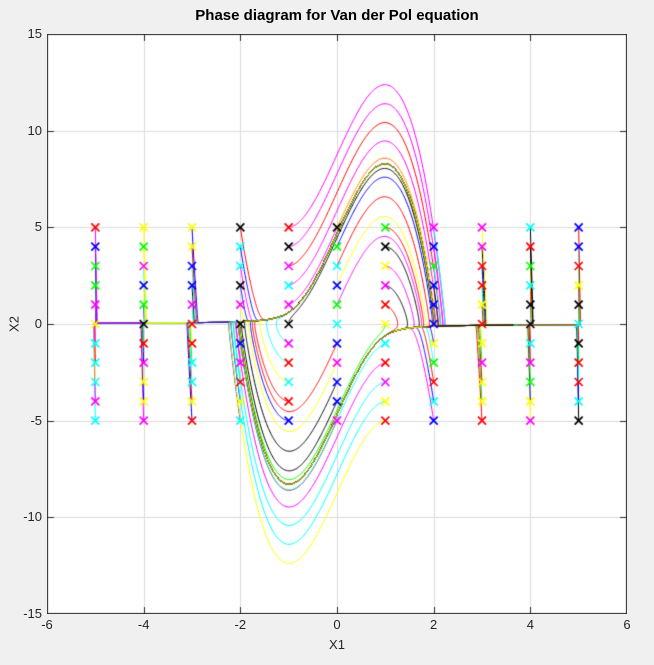  Describe the element at coordinates (32, 517) in the screenshot. I see `y-tick-label: -10` at that location.